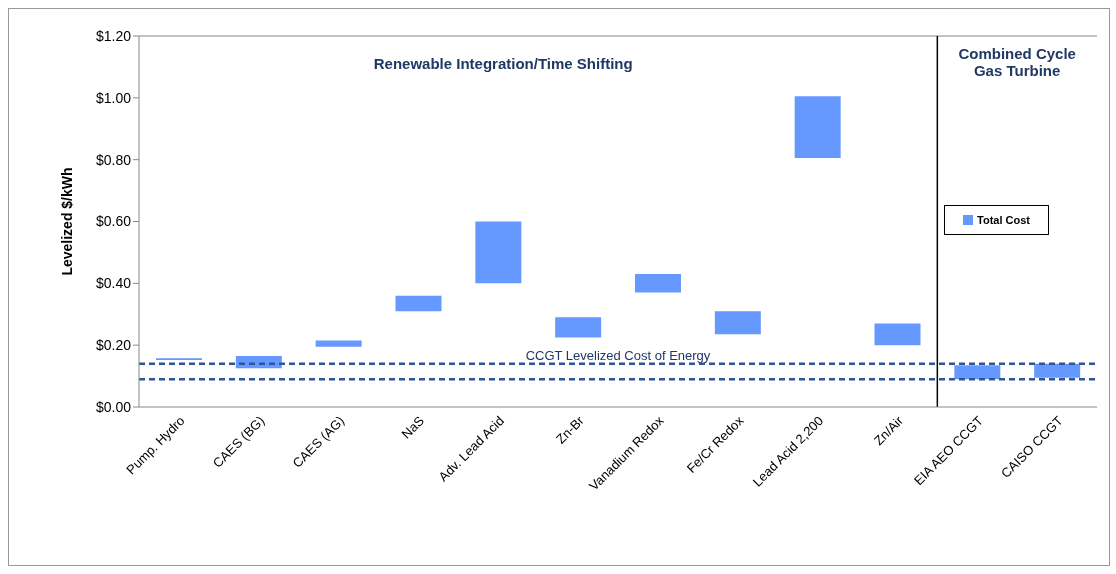 The image size is (1116, 574). I want to click on y-tick-label: $1.20, so click(113, 35).